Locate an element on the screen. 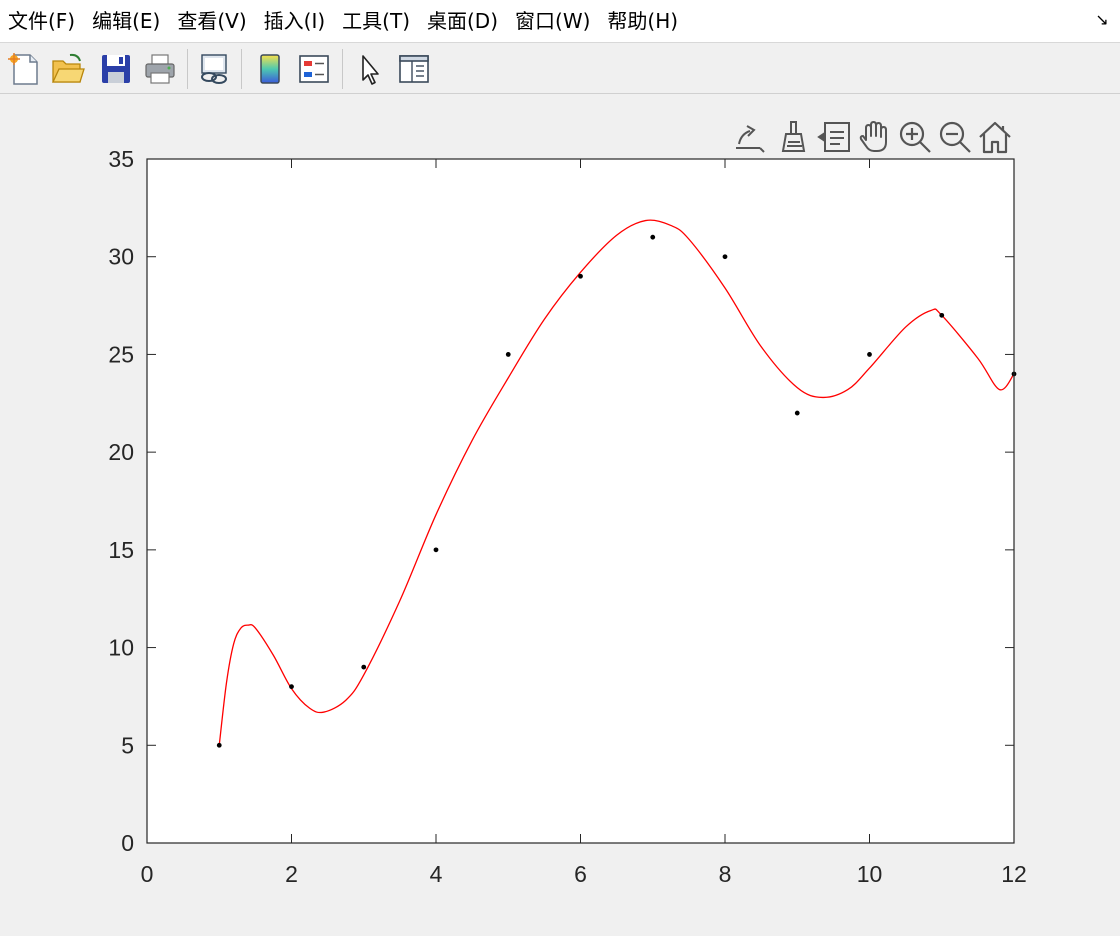 This screenshot has width=1120, height=936. zoom-in-icon is located at coordinates (915, 137).